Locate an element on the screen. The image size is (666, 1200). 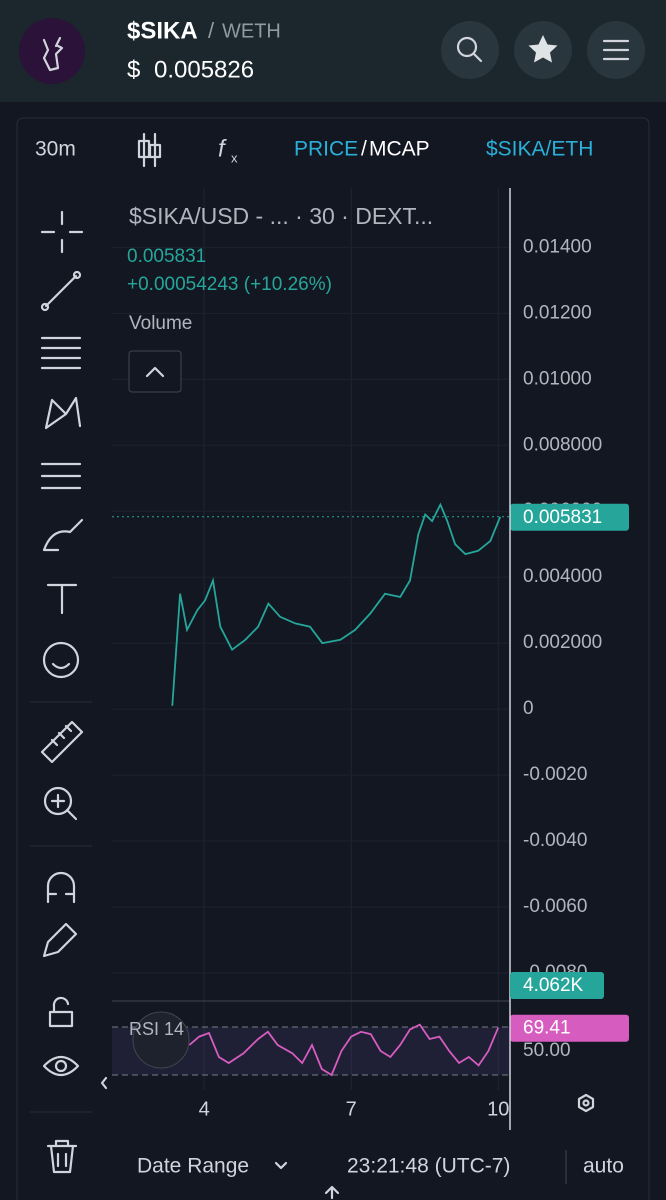
rsi-label: RSI 14 is located at coordinates (156, 1029).